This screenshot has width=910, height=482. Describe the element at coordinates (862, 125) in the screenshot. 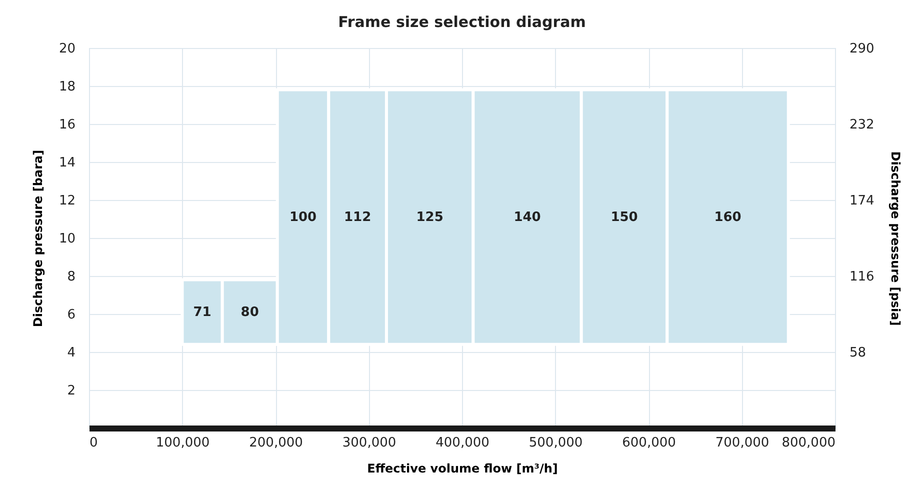

I see `y2-tick-label: 232` at that location.